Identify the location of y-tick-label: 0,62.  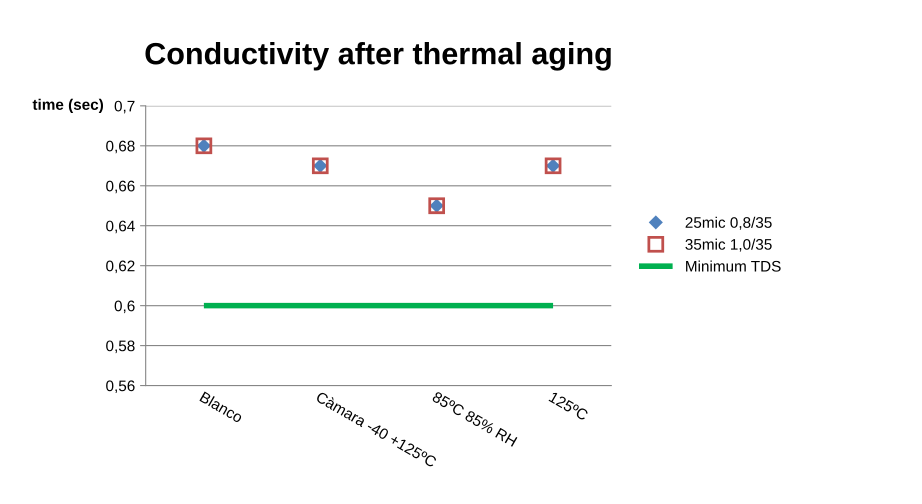
(120, 267).